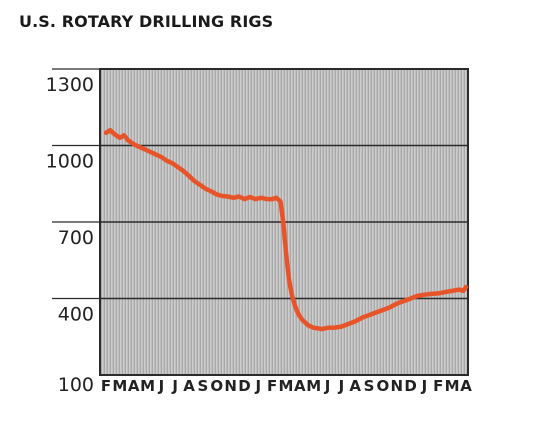  Describe the element at coordinates (70, 162) in the screenshot. I see `y-tick-label: 1000` at that location.